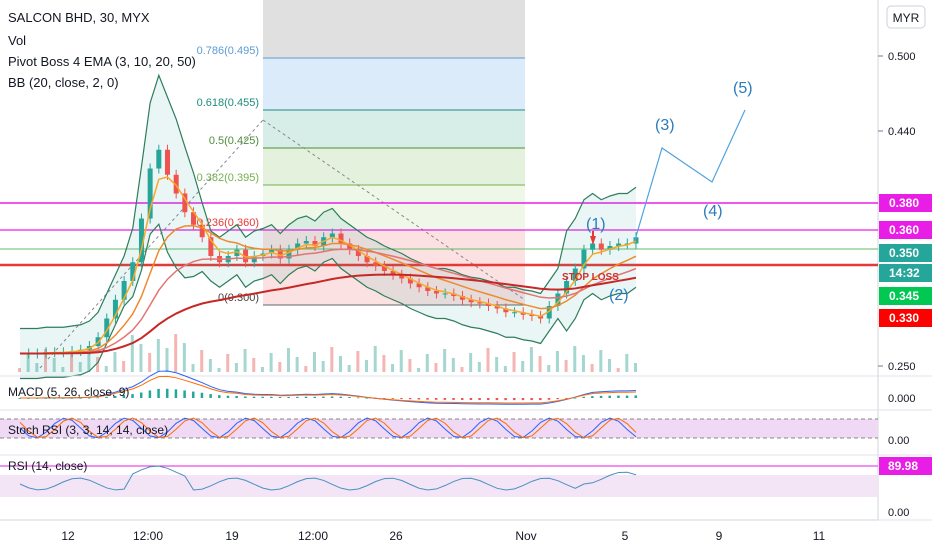  What do you see at coordinates (313, 536) in the screenshot?
I see `x-axis-label: 12:00` at bounding box center [313, 536].